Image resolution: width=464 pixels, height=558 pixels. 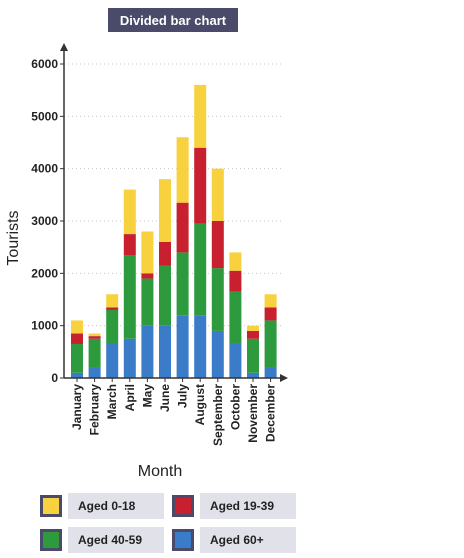 I want to click on bar-segment-february-aged-60-, so click(x=94, y=372).